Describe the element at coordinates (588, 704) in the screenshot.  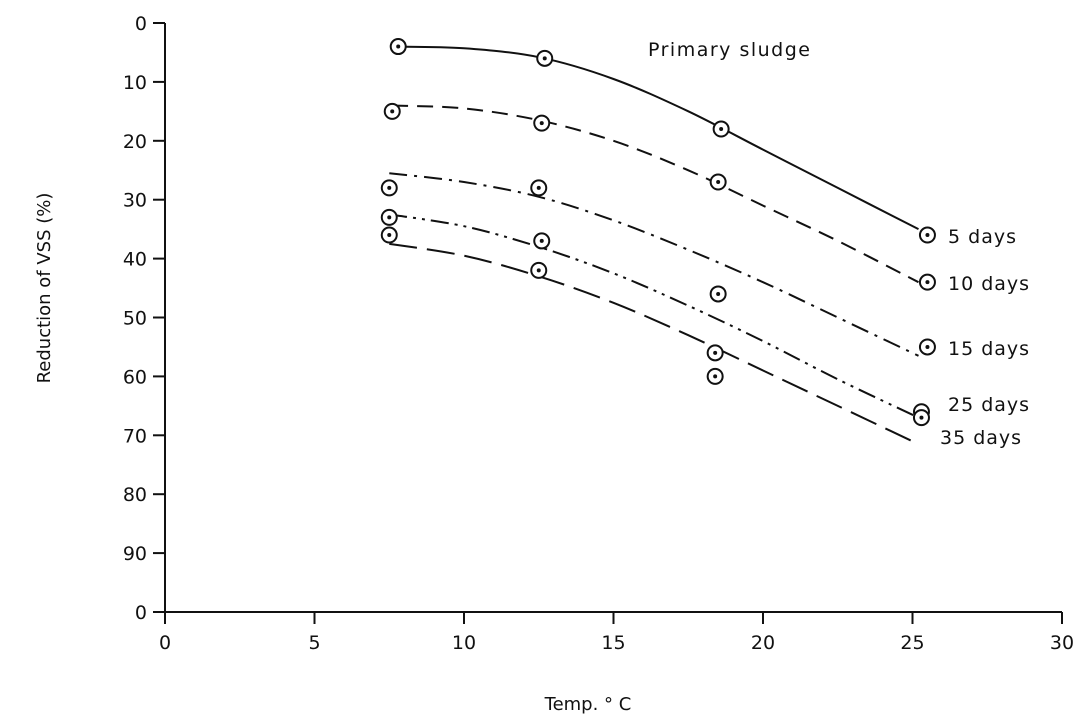
I see `x-axis-label: Temp. ° C` at that location.